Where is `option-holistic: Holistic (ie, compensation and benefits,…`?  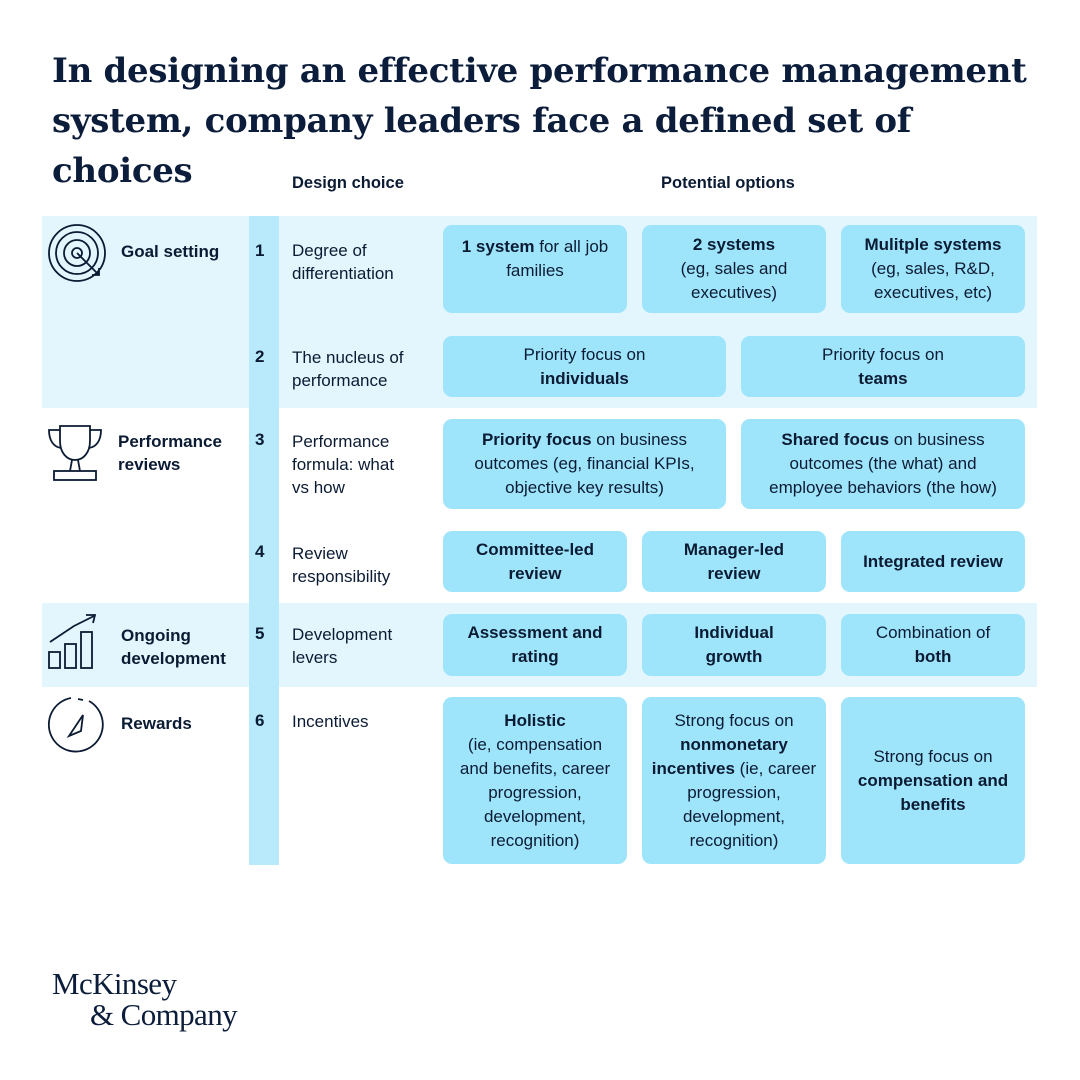
option-holistic: Holistic (ie, compensation and benefits,… is located at coordinates (535, 780).